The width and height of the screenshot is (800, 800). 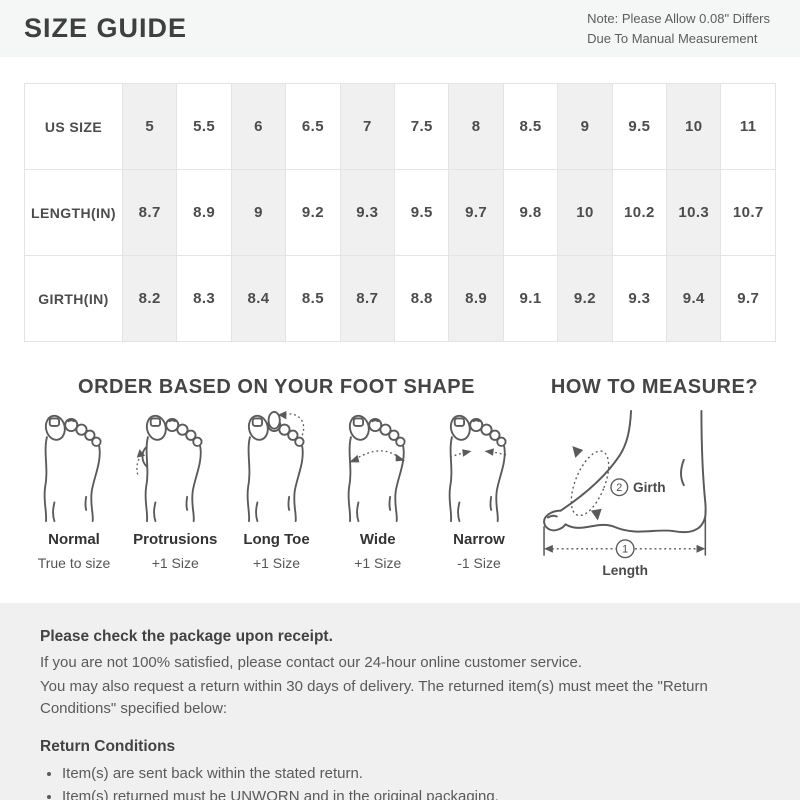 I want to click on return-conditions-title: Return Conditions, so click(x=108, y=746).